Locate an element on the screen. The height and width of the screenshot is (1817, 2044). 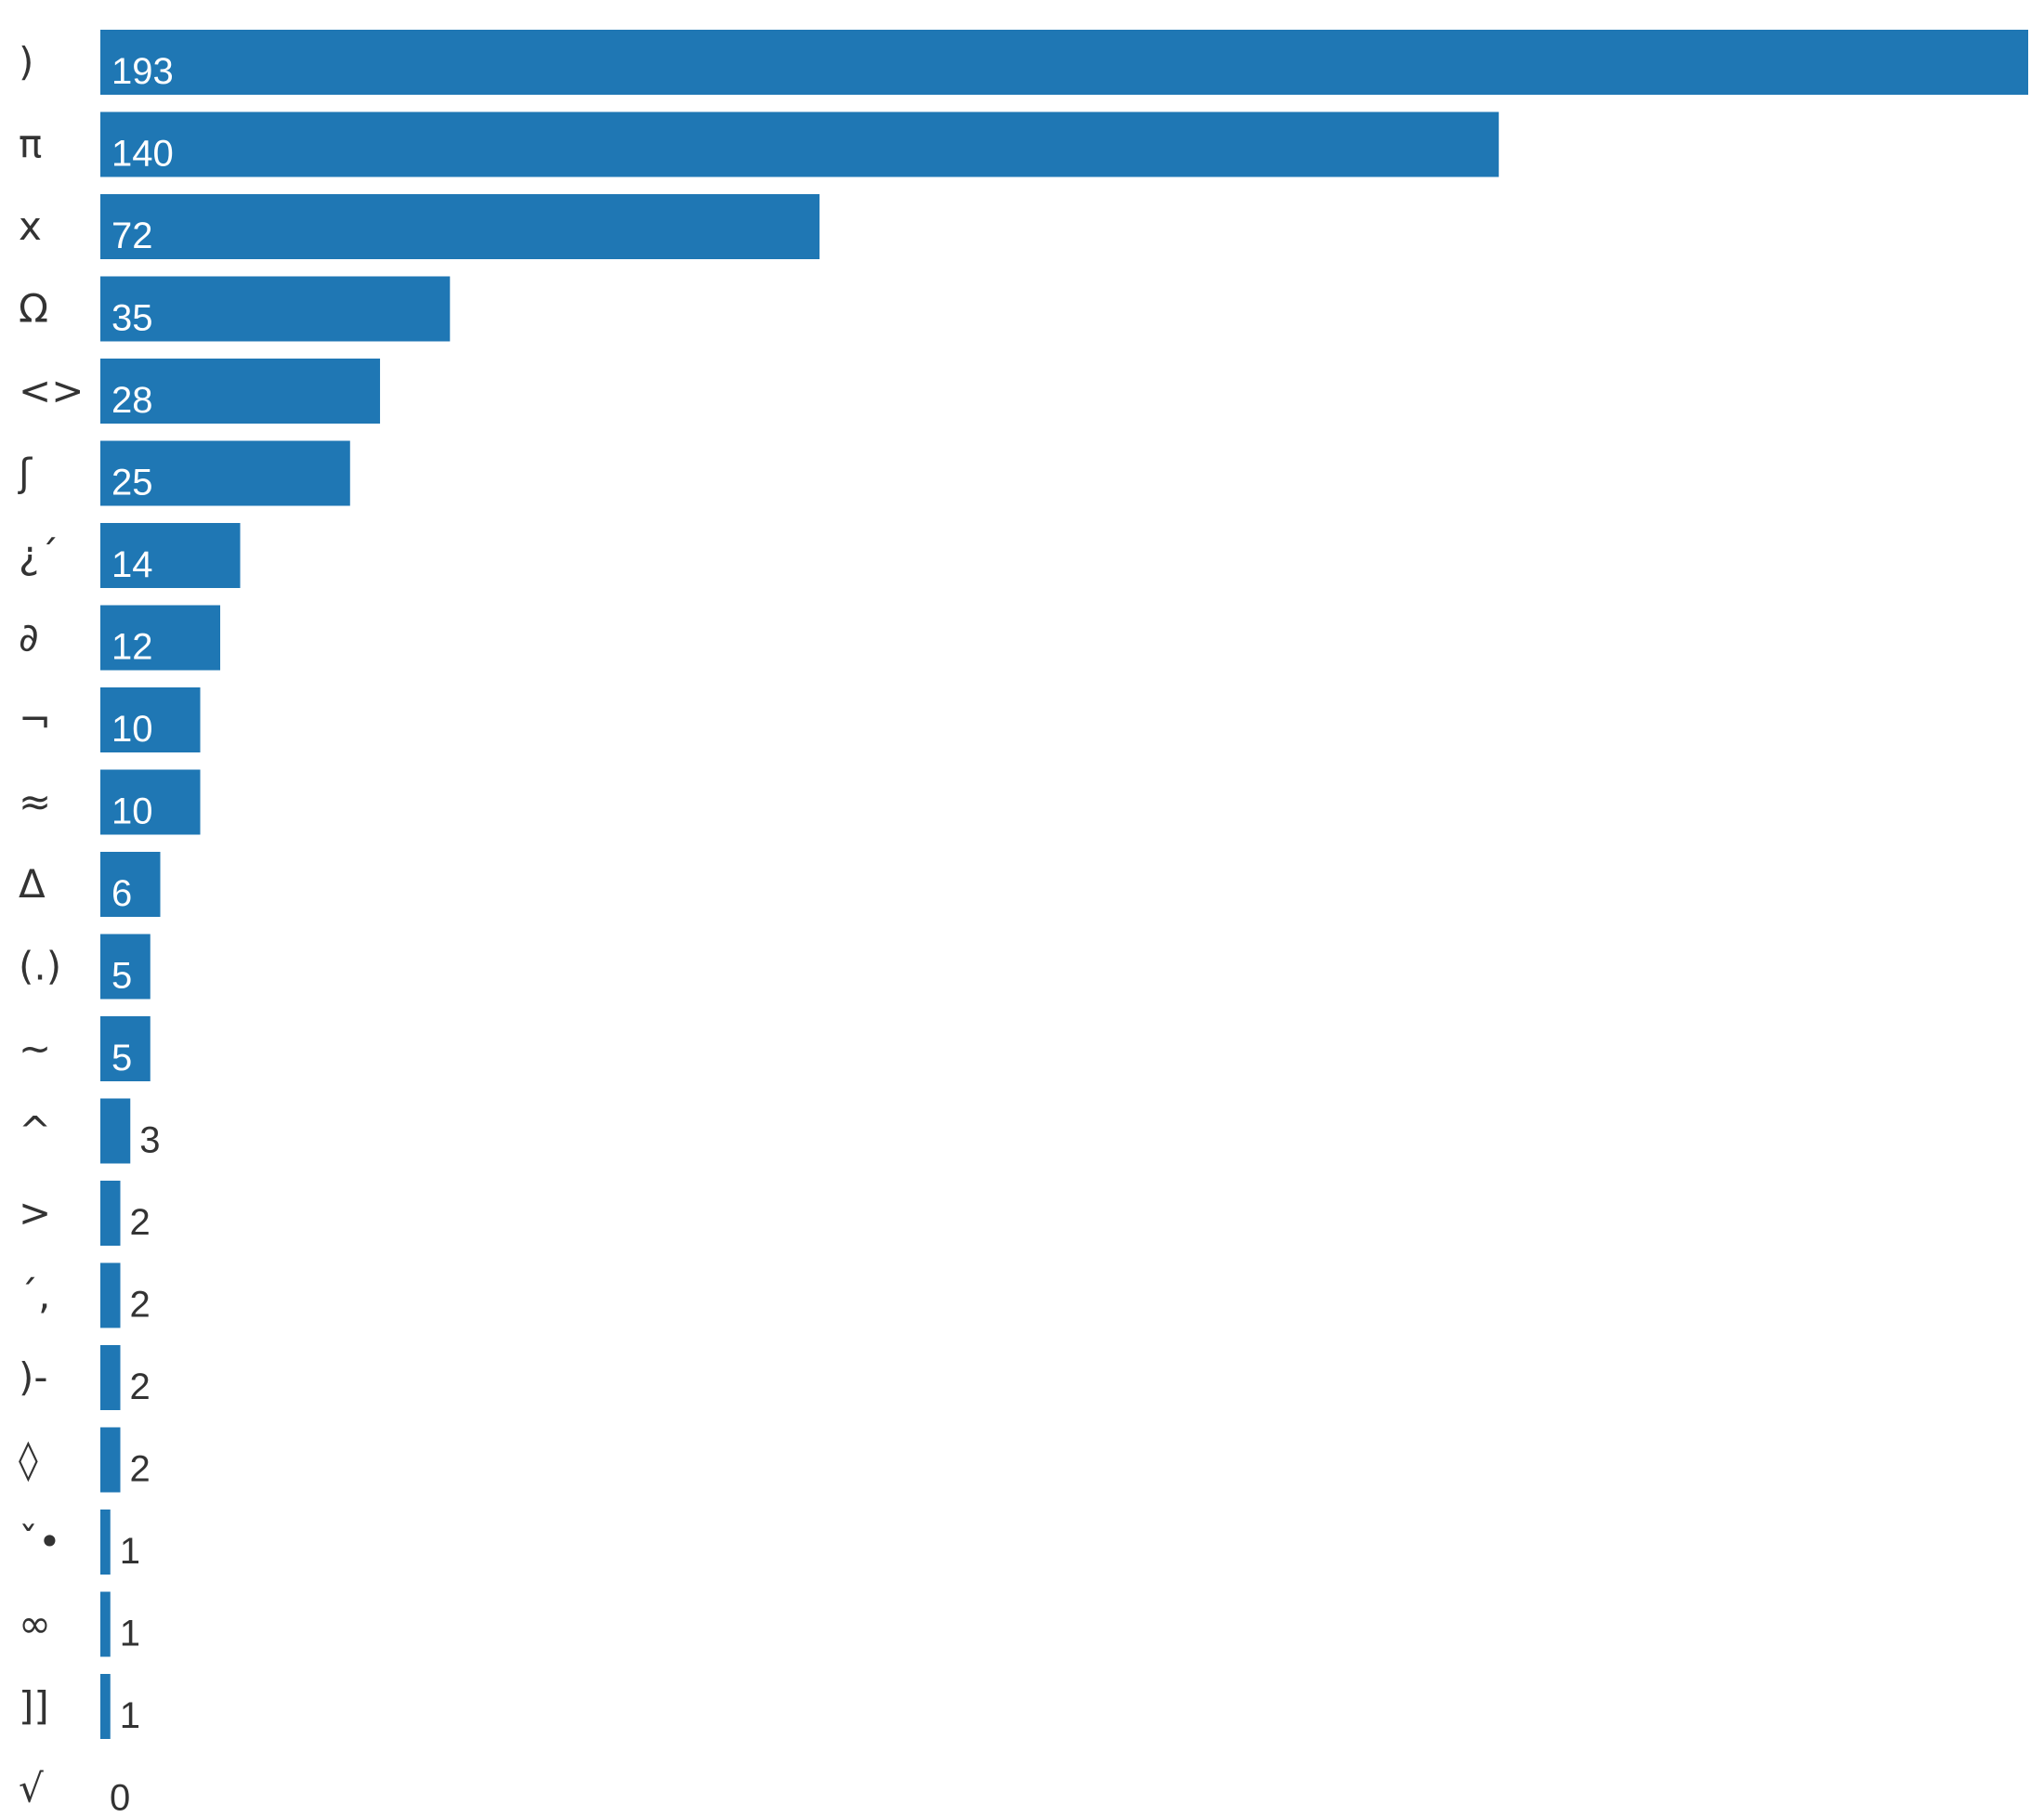
category-label-14: > is located at coordinates (35, 1212).